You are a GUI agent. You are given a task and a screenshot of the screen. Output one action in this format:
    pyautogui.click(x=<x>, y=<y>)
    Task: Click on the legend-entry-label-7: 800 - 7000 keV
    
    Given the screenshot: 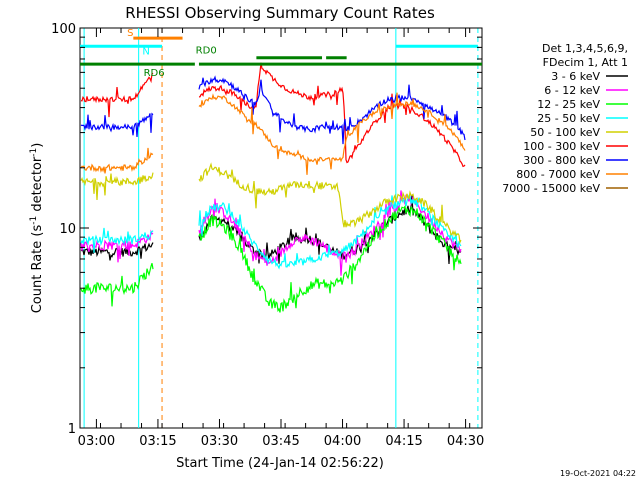 What is the action you would take?
    pyautogui.click(x=558, y=174)
    